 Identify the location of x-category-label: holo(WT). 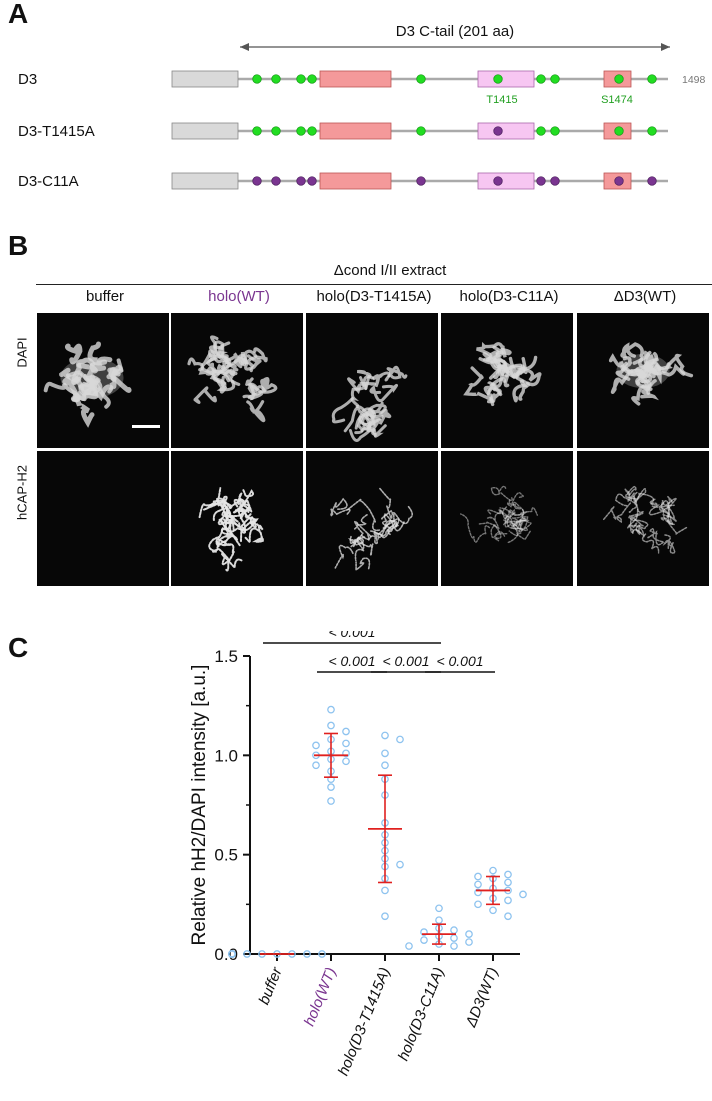
(320, 997).